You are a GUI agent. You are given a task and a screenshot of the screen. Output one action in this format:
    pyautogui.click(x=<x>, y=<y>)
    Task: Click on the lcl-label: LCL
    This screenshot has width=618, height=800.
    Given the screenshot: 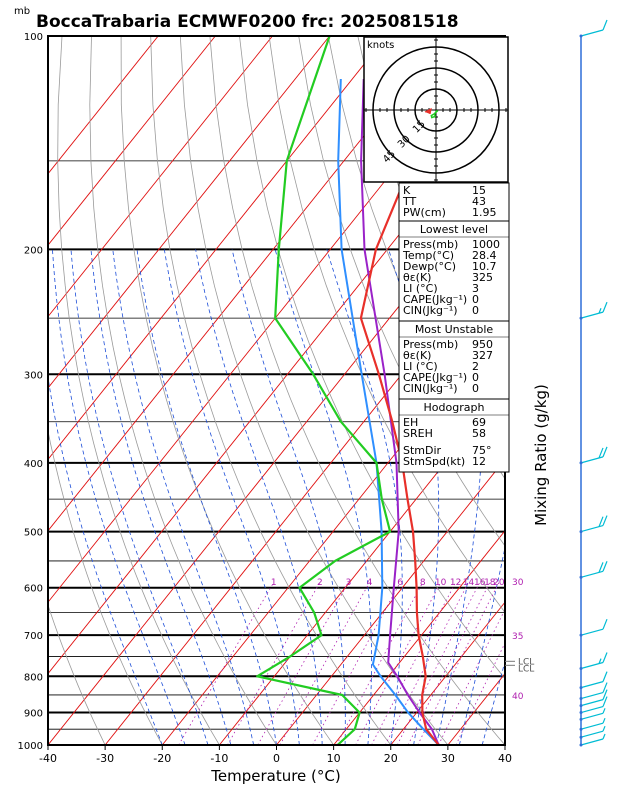 What is the action you would take?
    pyautogui.click(x=526, y=669)
    